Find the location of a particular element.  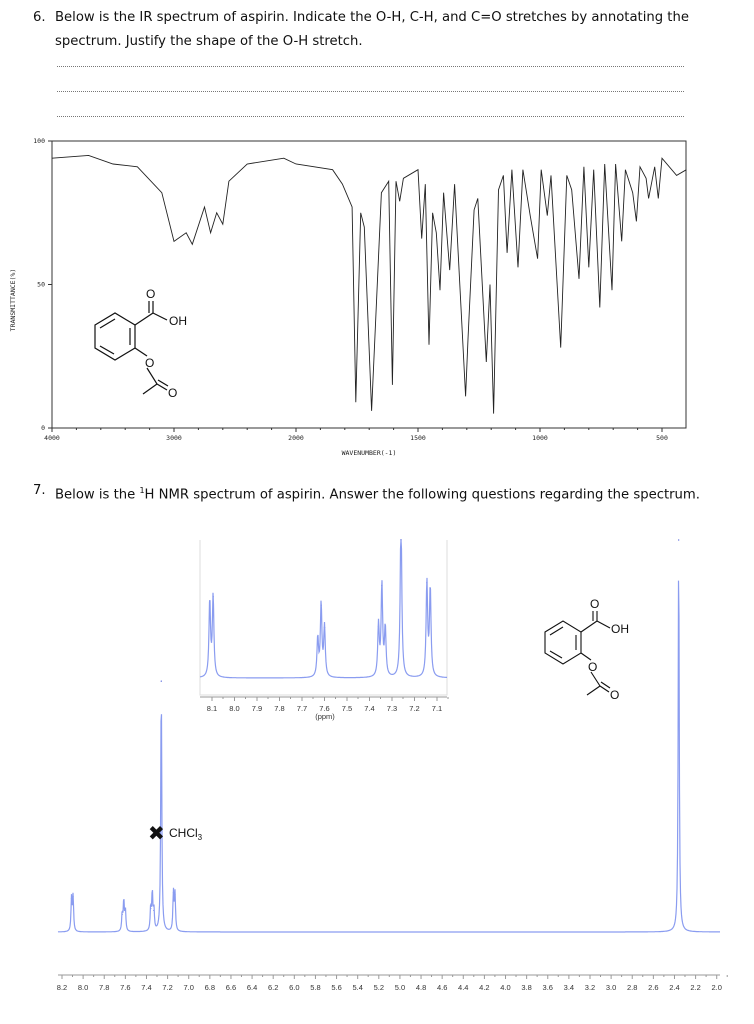

aspirin-structure-nmr: O OH O O is located at coordinates (586, 649).